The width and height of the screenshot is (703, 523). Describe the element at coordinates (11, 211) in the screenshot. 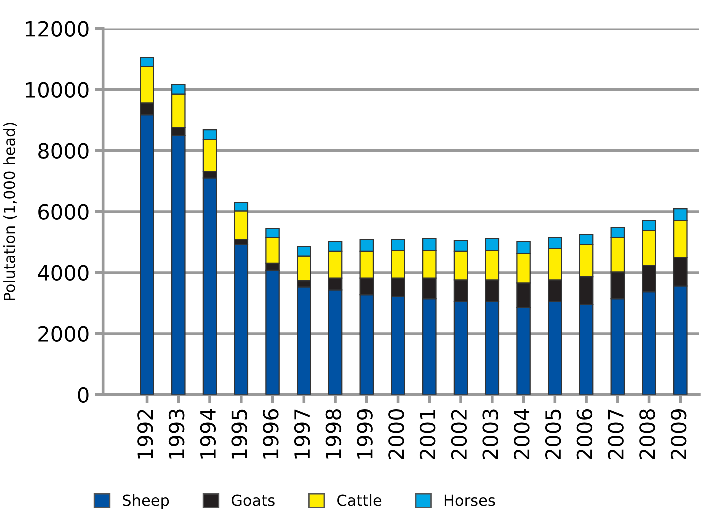

I see `y-axis-title: Polutation (1,000 head)` at that location.